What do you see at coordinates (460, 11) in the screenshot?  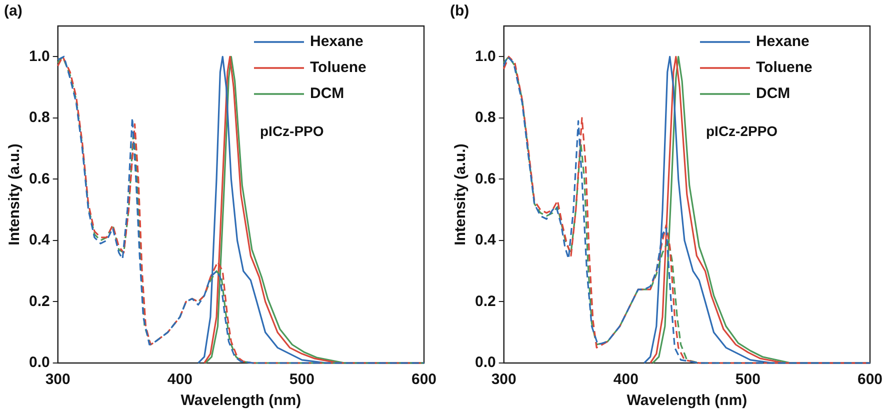 I see `chart-title: (b)` at bounding box center [460, 11].